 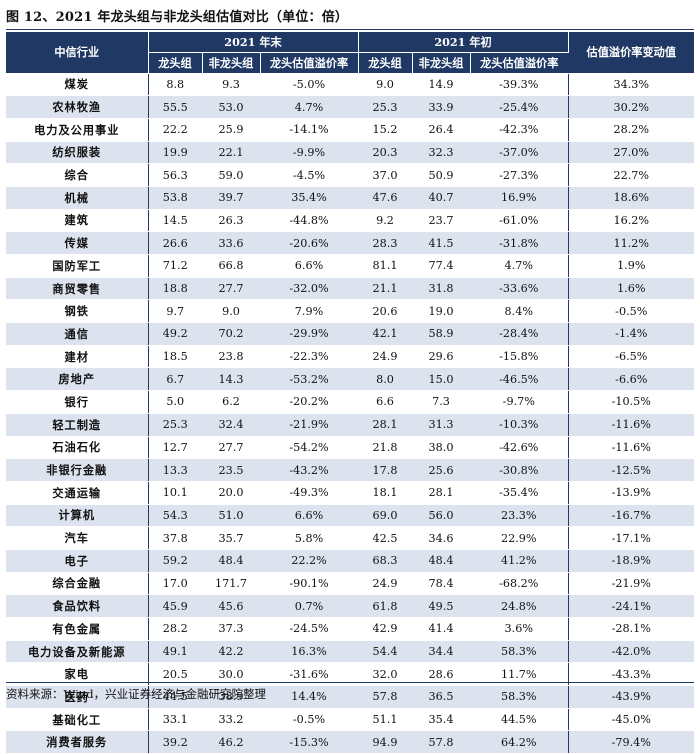 I want to click on cell-end-leader: 26.6, so click(x=175, y=243).